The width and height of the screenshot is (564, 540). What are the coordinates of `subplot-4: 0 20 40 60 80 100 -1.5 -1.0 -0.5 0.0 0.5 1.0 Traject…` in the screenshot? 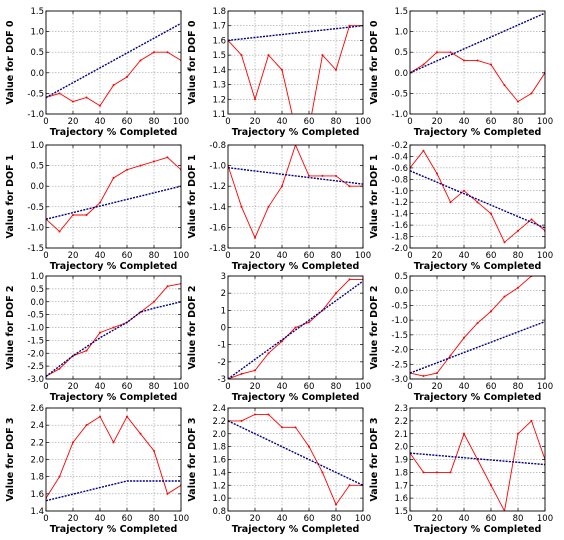 It's located at (97, 206).